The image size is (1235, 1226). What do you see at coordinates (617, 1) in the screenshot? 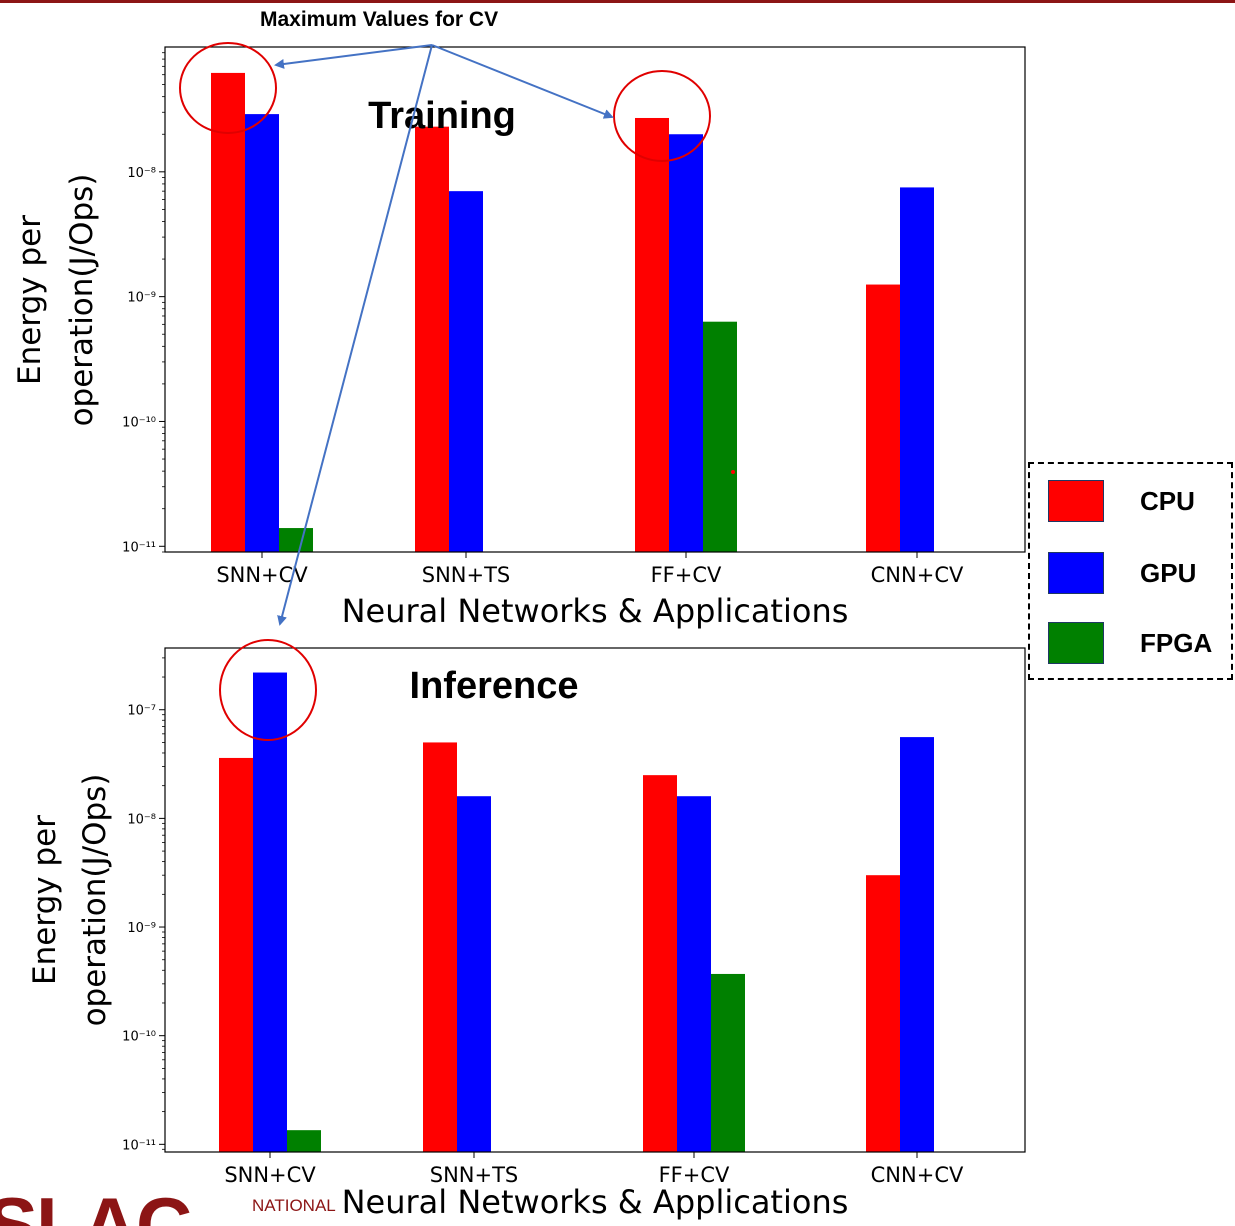
I see `top-accent-bar` at bounding box center [617, 1].